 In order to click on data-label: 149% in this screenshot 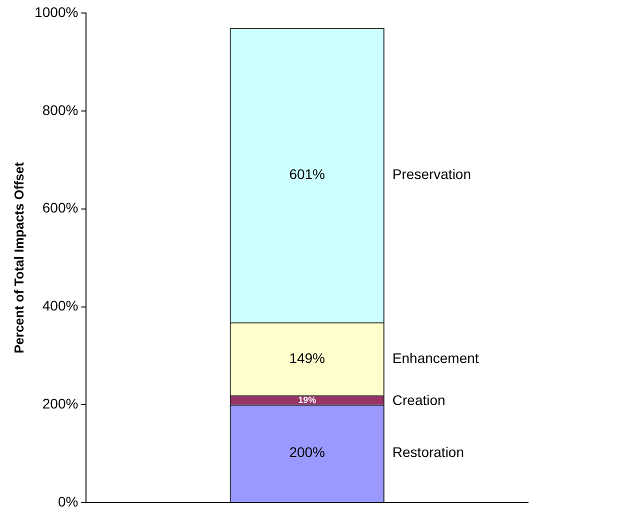, I will do `click(307, 358)`.